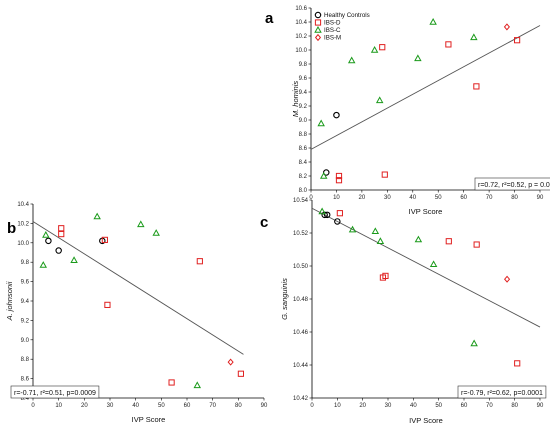  Describe the element at coordinates (301, 51) in the screenshot. I see `y-tick-label: 10.0` at that location.